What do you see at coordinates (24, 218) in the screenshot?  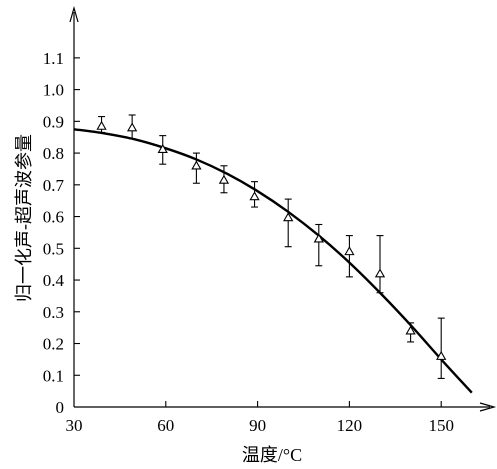 I see `y-axis-title: 归一化声-超声波参量` at bounding box center [24, 218].